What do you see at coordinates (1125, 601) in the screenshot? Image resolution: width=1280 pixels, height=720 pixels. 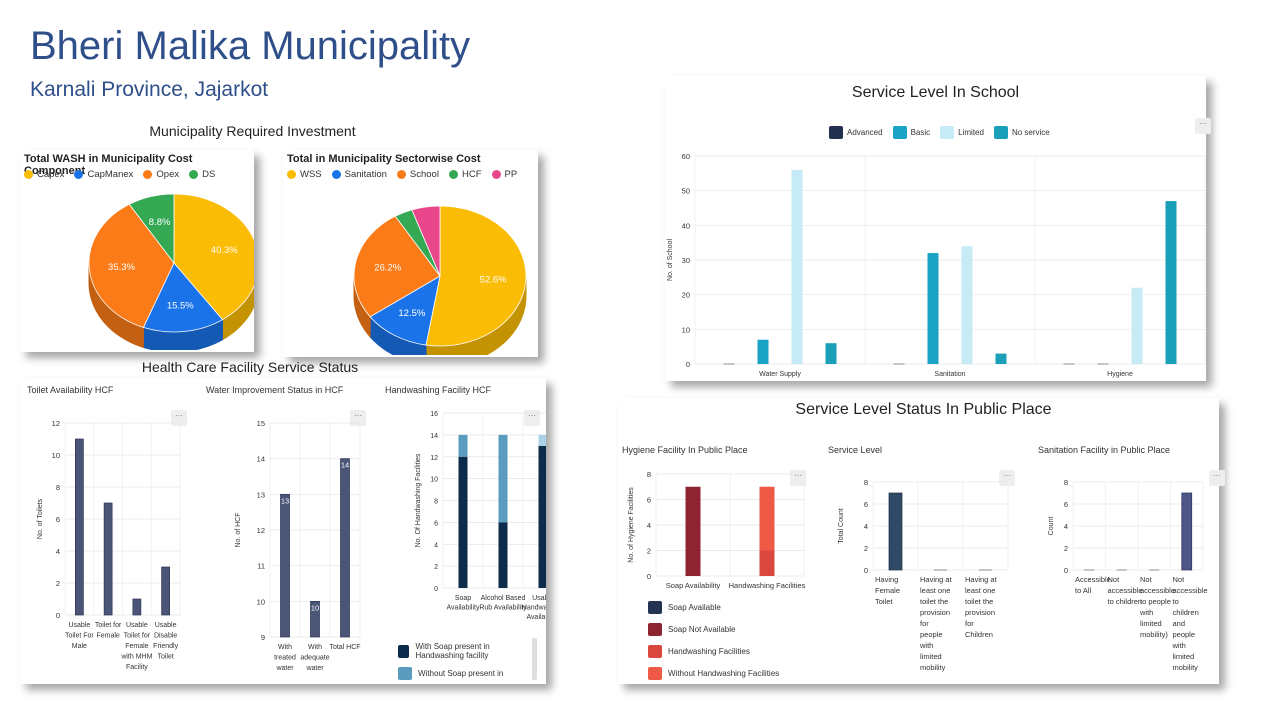 I see `x-tick-label: to children` at bounding box center [1125, 601].